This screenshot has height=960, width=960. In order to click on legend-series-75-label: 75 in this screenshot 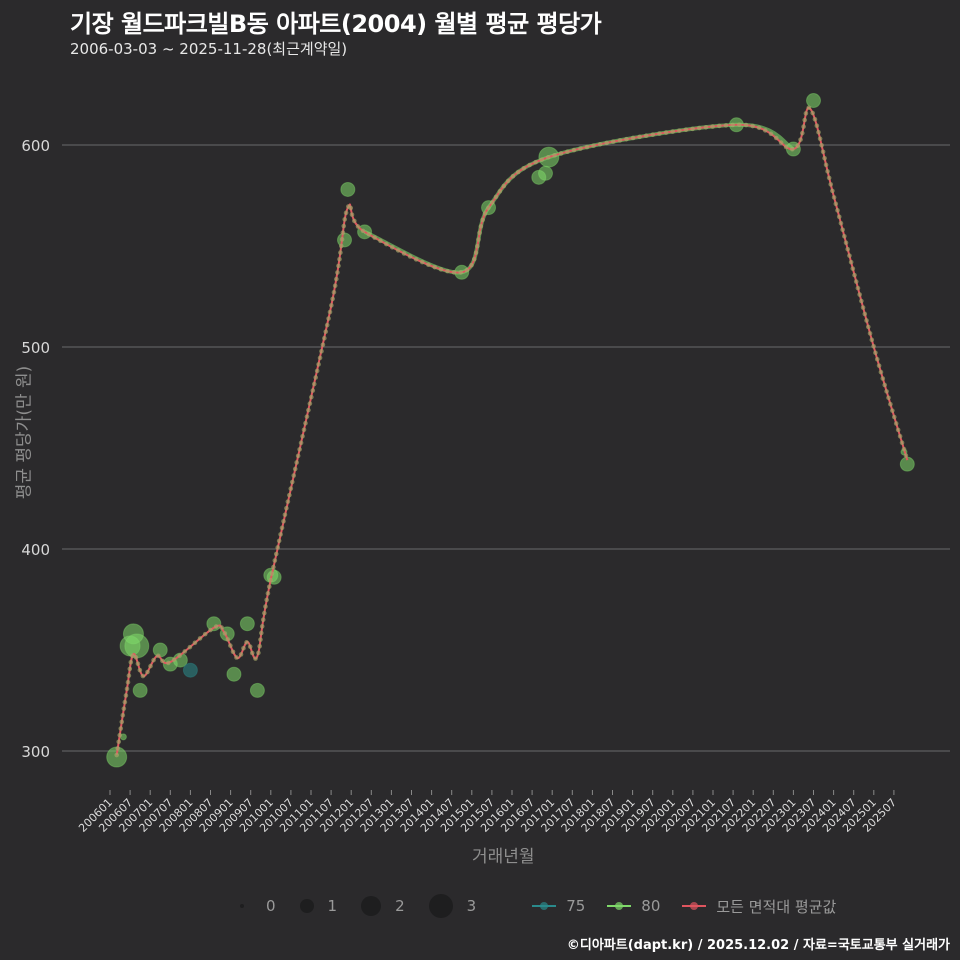, I will do `click(576, 906)`.